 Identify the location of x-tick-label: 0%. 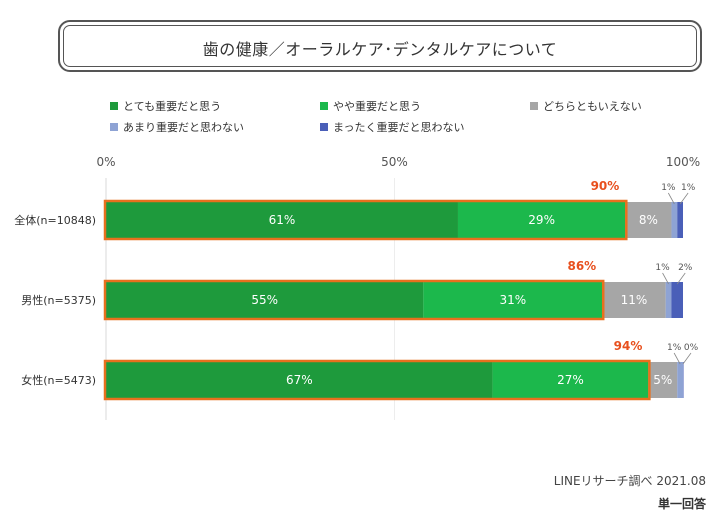
(105, 162).